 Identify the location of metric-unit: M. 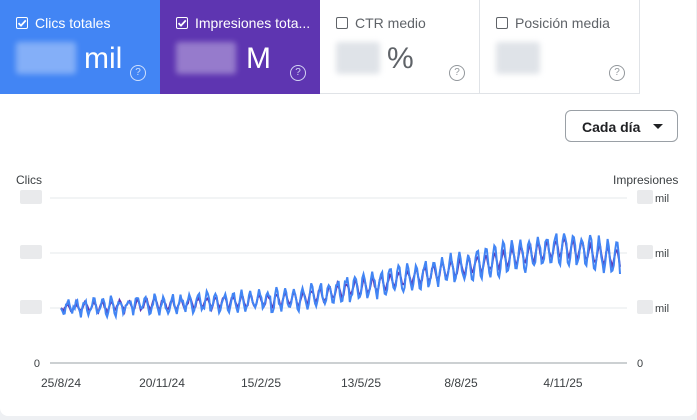
(258, 58).